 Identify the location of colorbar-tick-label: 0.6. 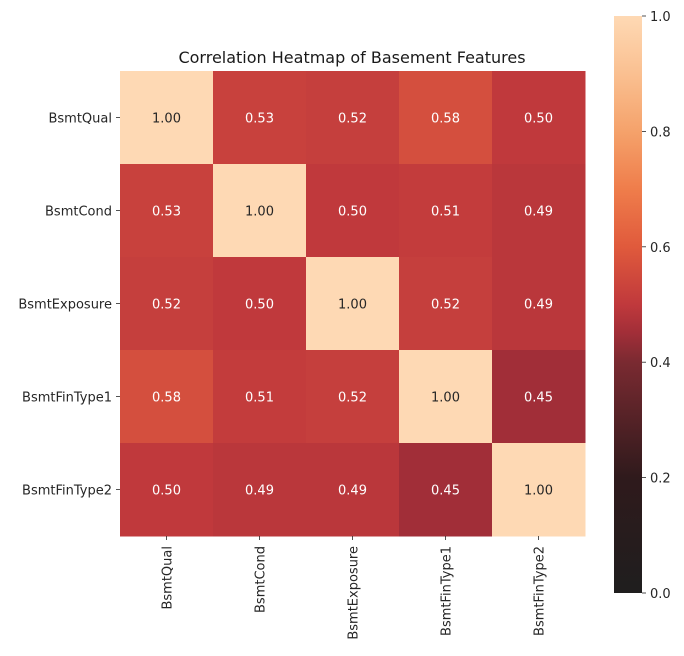
(660, 248).